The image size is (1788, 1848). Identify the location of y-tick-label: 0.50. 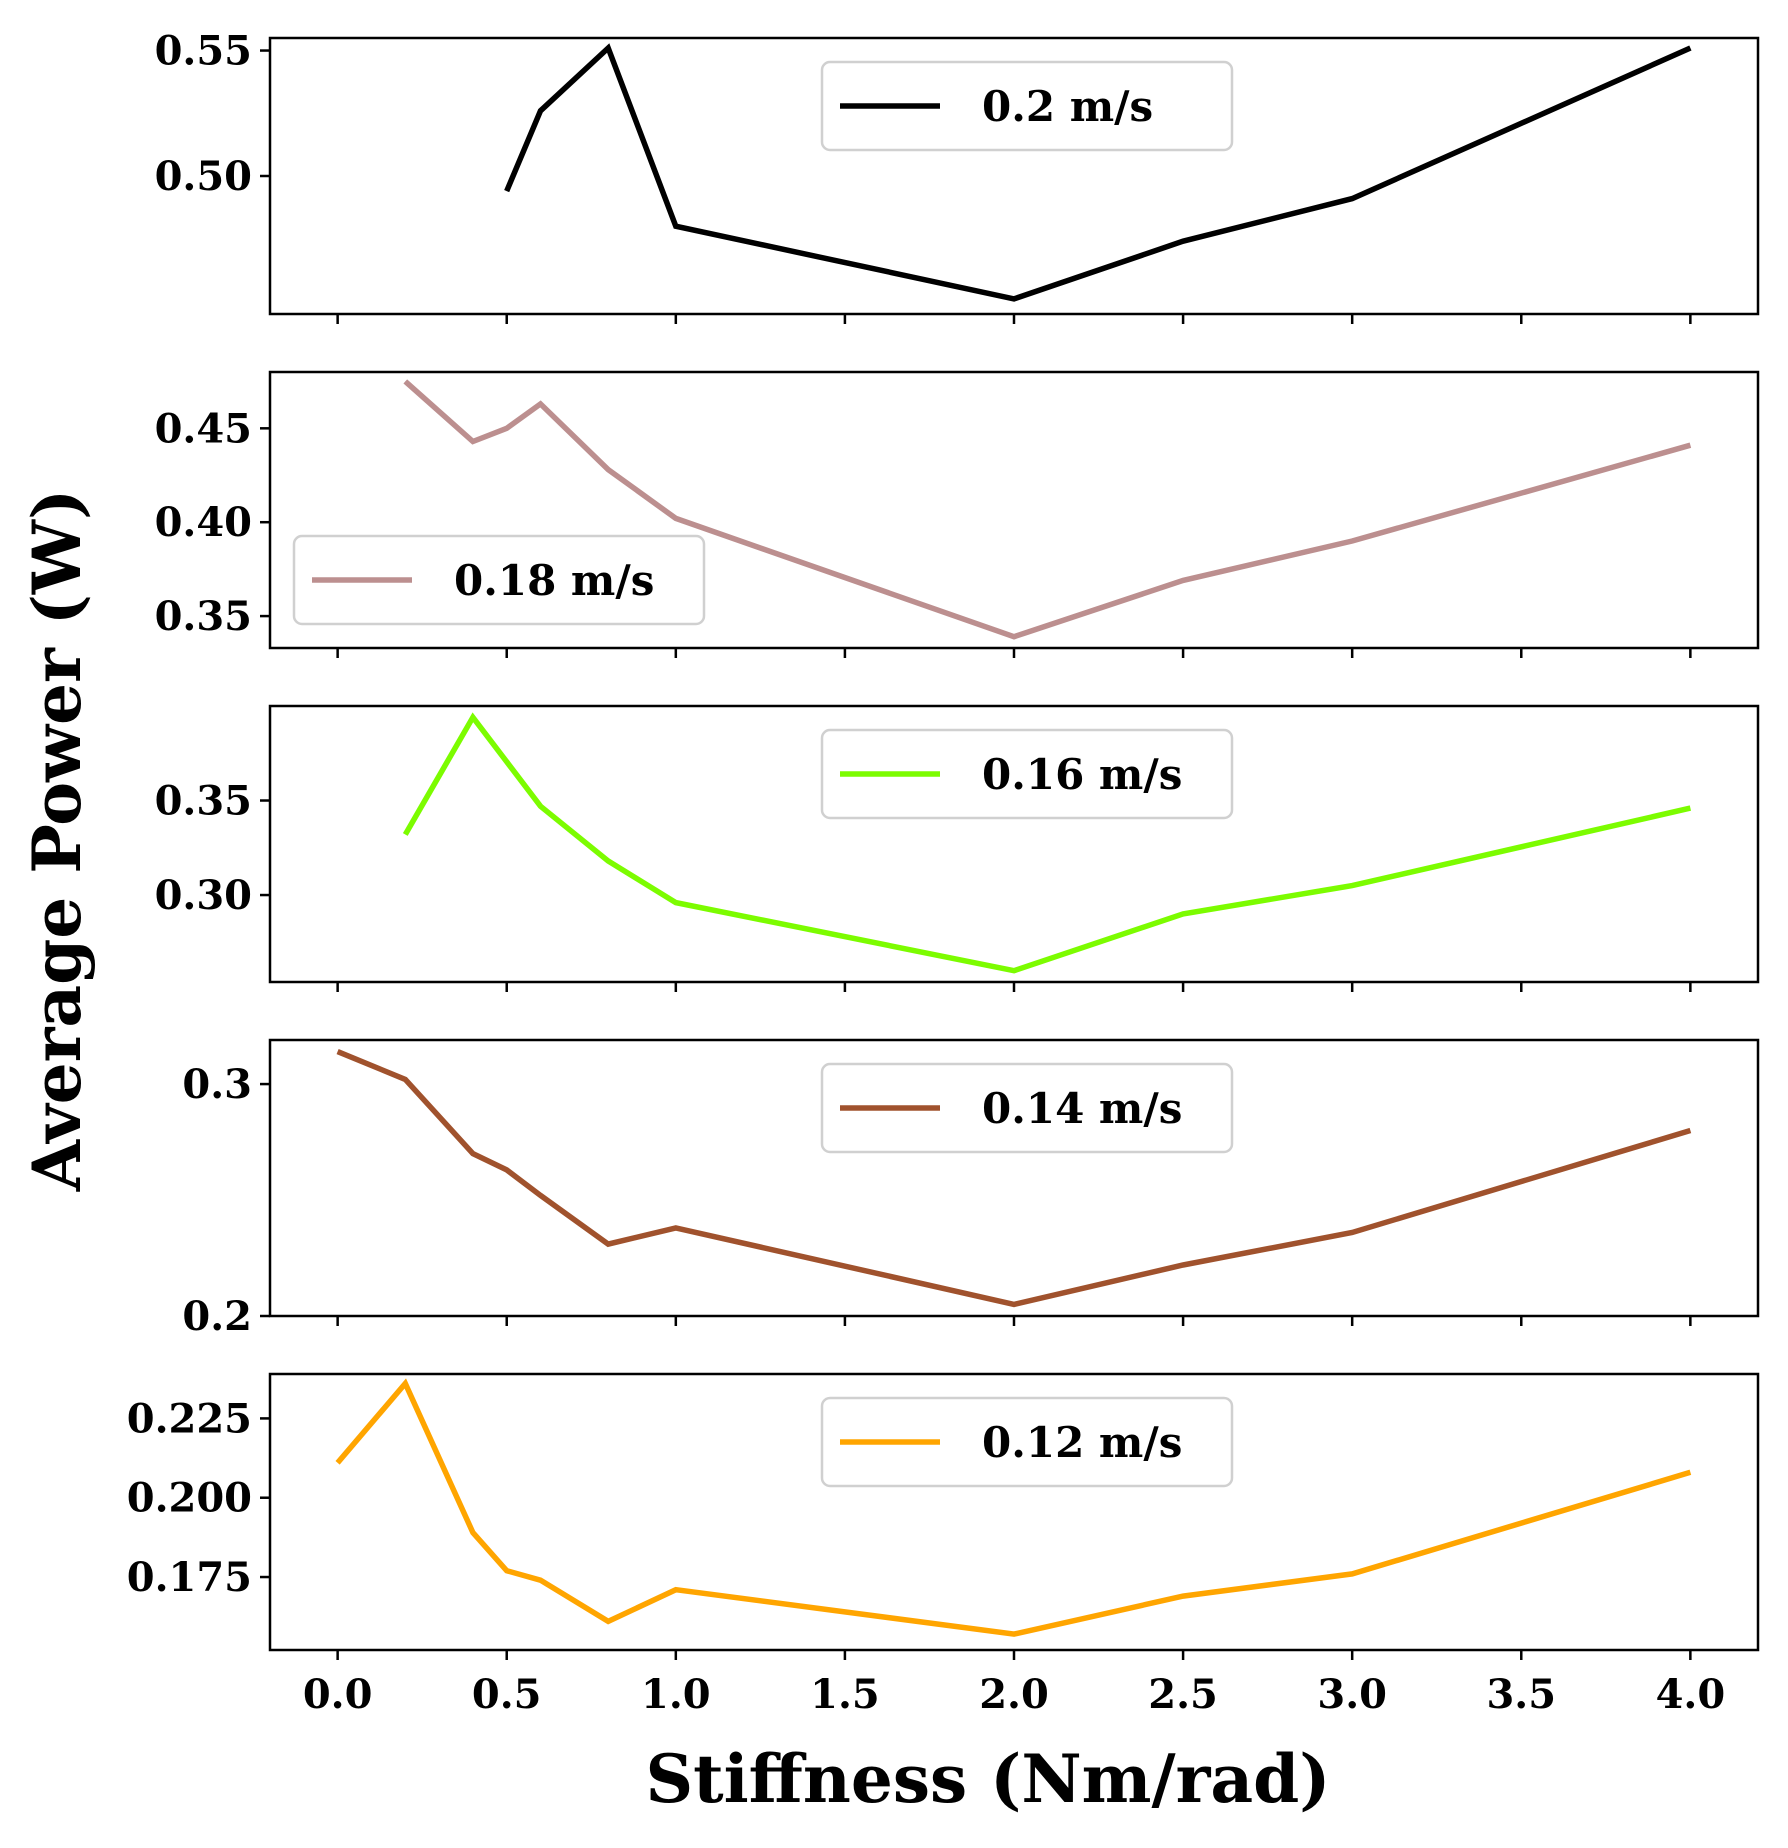
(203, 176).